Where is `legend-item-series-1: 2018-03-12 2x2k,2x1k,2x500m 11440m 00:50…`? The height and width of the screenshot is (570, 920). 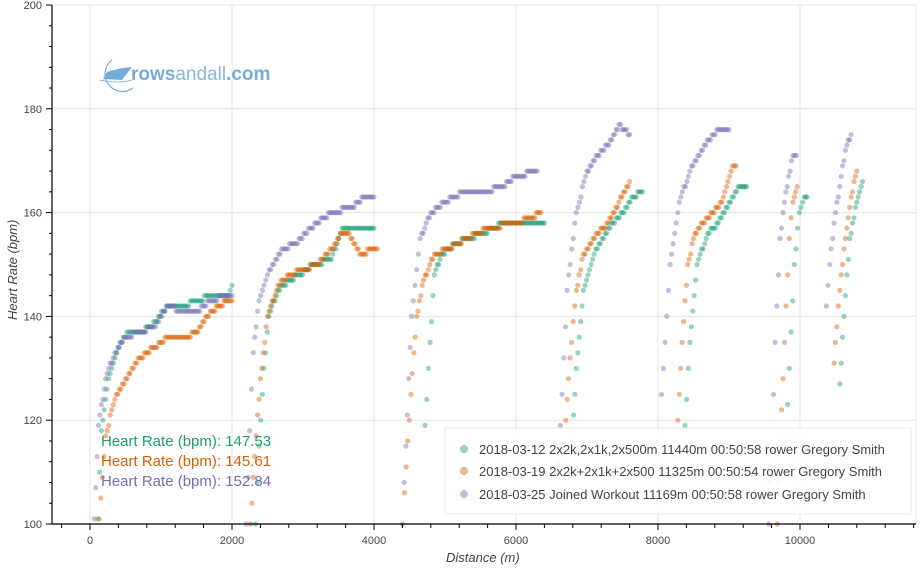
legend-item-series-1: 2018-03-12 2x2k,2x1k,2x500m 11440m 00:50… is located at coordinates (672, 449).